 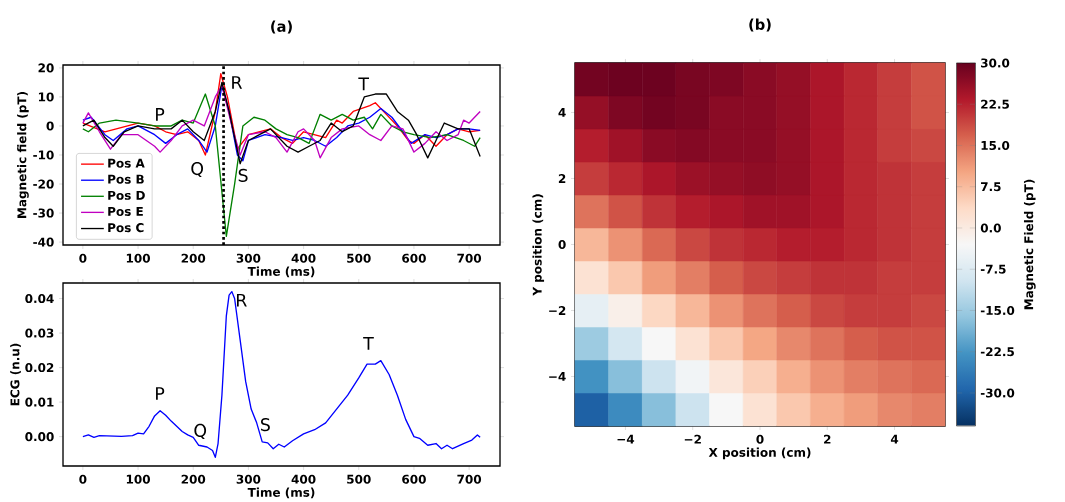 What do you see at coordinates (626, 439) in the screenshot?
I see `x-tick-label: −4` at bounding box center [626, 439].